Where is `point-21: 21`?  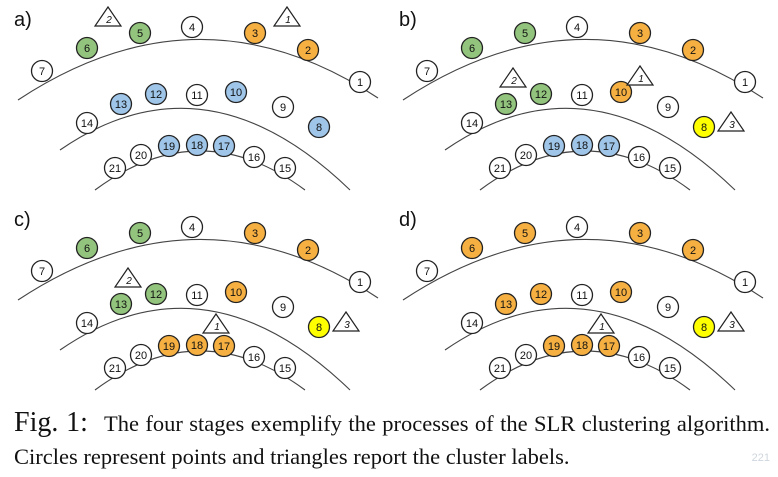
point-21: 21 is located at coordinates (115, 368).